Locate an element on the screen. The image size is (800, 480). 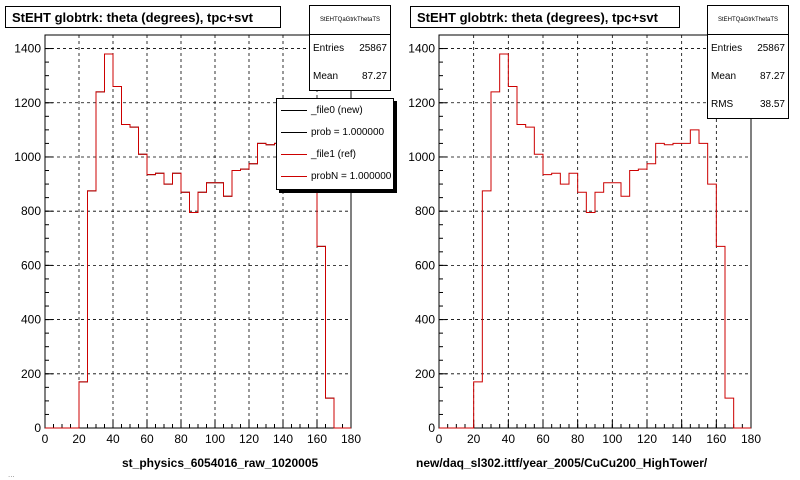
right-stats-mean-row: Mean 87.27 is located at coordinates (748, 77).